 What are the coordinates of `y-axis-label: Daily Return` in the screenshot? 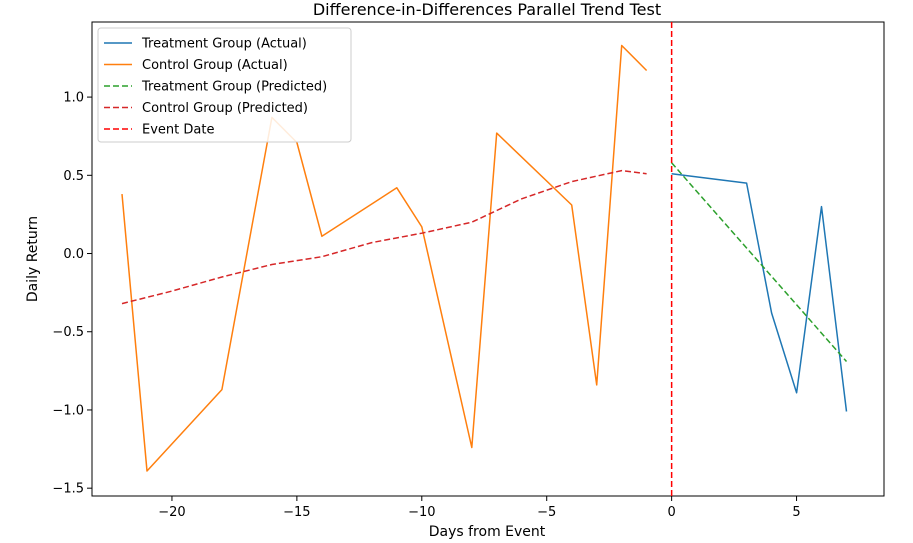 It's located at (33, 259).